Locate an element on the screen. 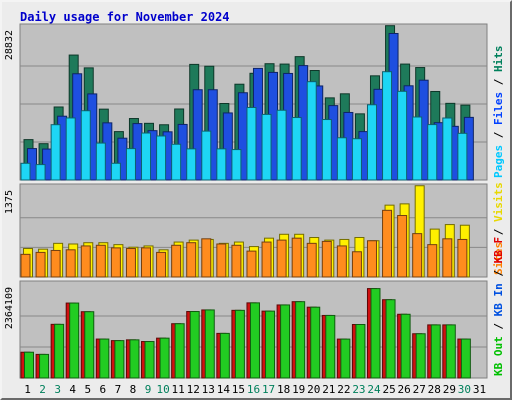 Image resolution: width=512 pixels, height=400 pixels. legend: KB Out / KB In / KB F is located at coordinates (498, 306).